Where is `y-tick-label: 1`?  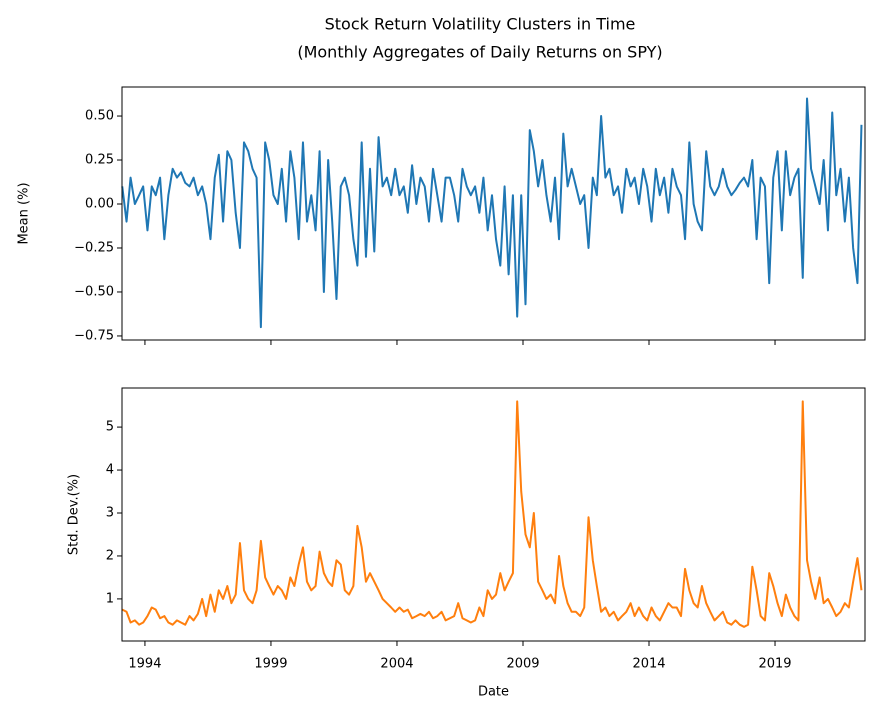
y-tick-label: 1 is located at coordinates (110, 598).